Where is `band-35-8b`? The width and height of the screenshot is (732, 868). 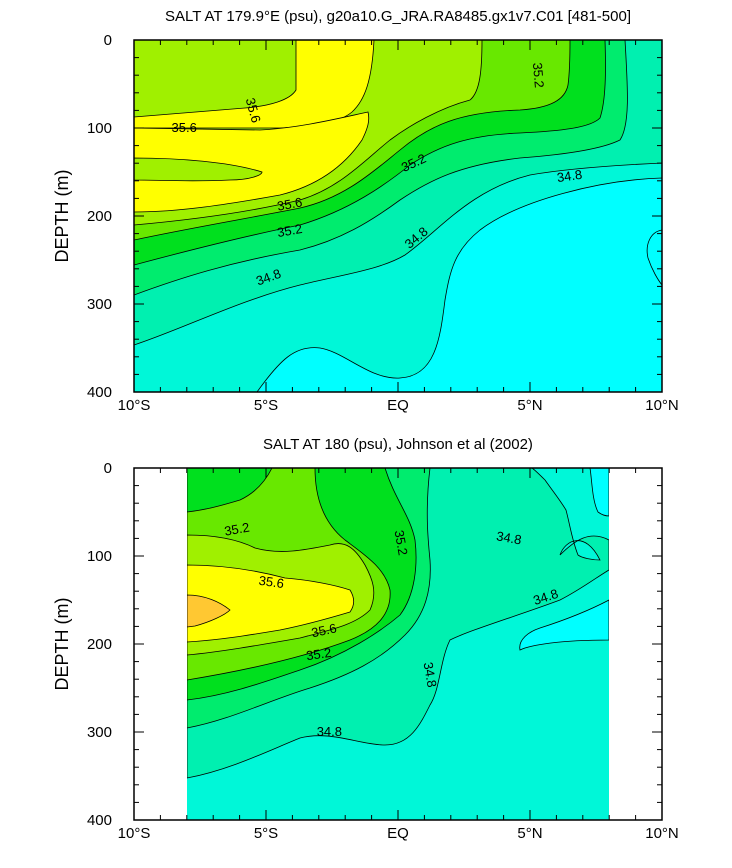
band-35-8b is located at coordinates (252, 162).